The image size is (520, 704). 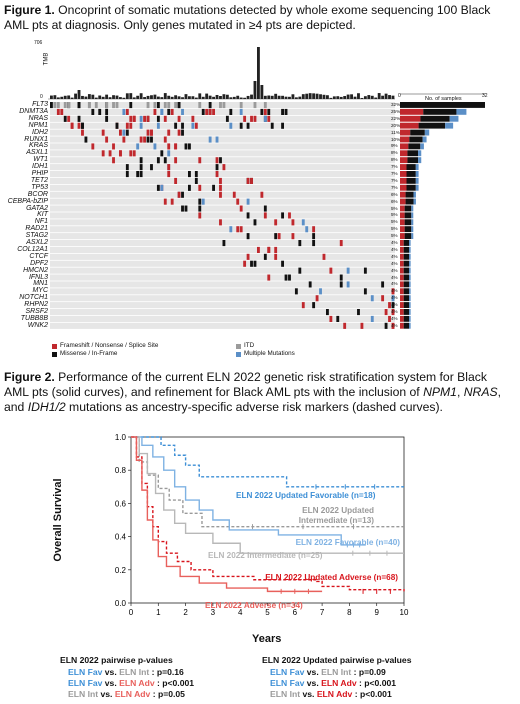 What do you see at coordinates (269, 353) in the screenshot?
I see `legend-label: Multiple Mutations` at bounding box center [269, 353].